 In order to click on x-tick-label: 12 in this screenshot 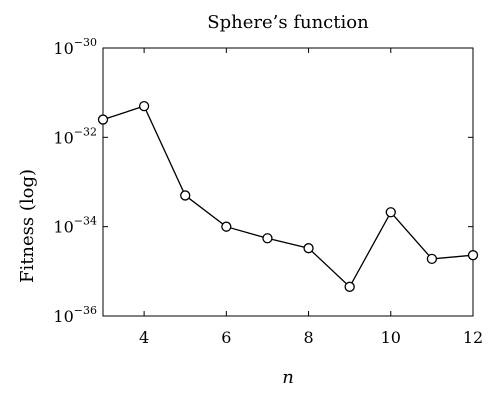, I will do `click(473, 337)`.